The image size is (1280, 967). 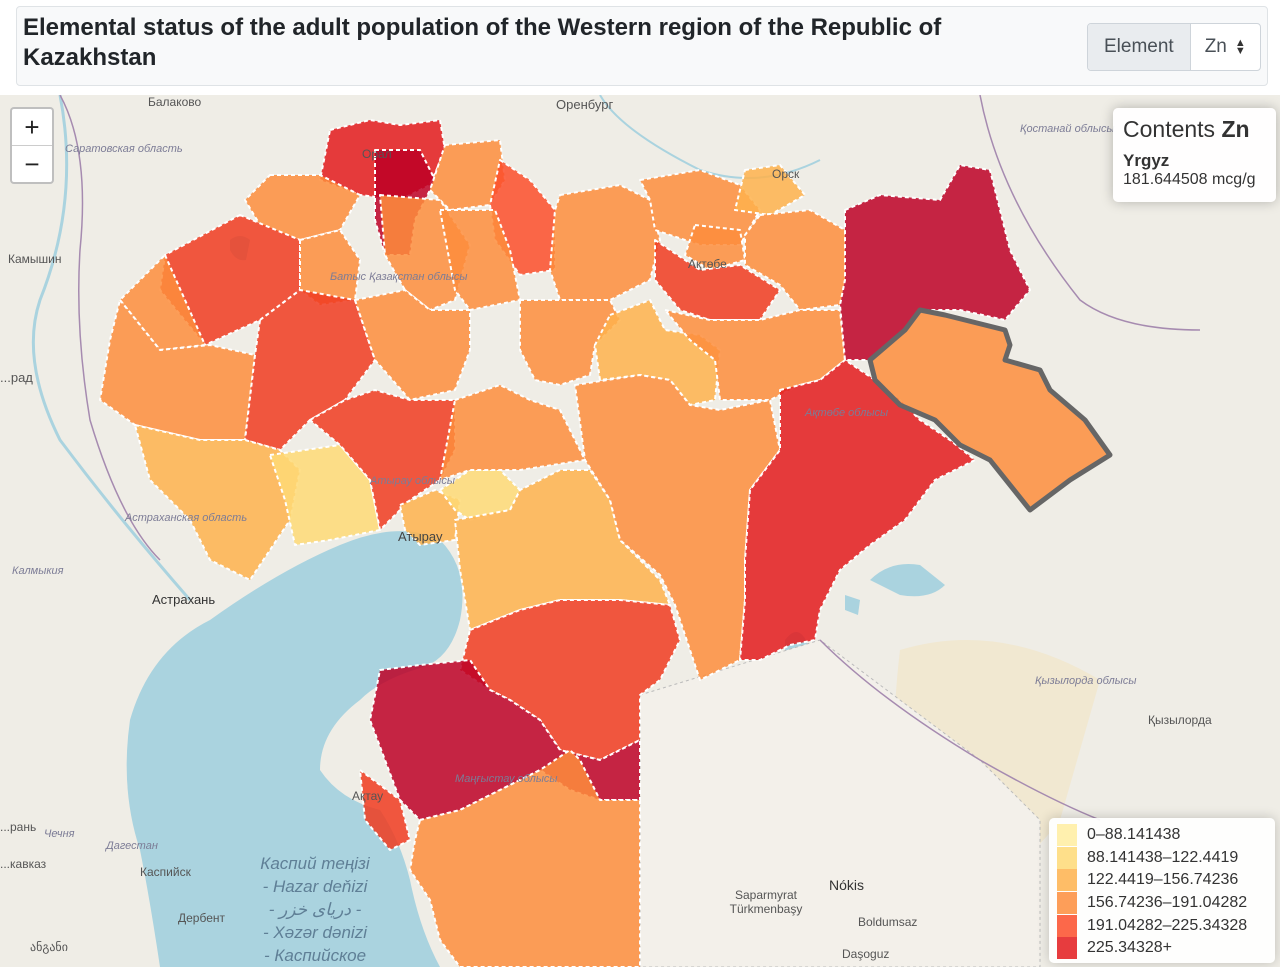 I want to click on map-label: Қостанай облысы, so click(x=1067, y=129).